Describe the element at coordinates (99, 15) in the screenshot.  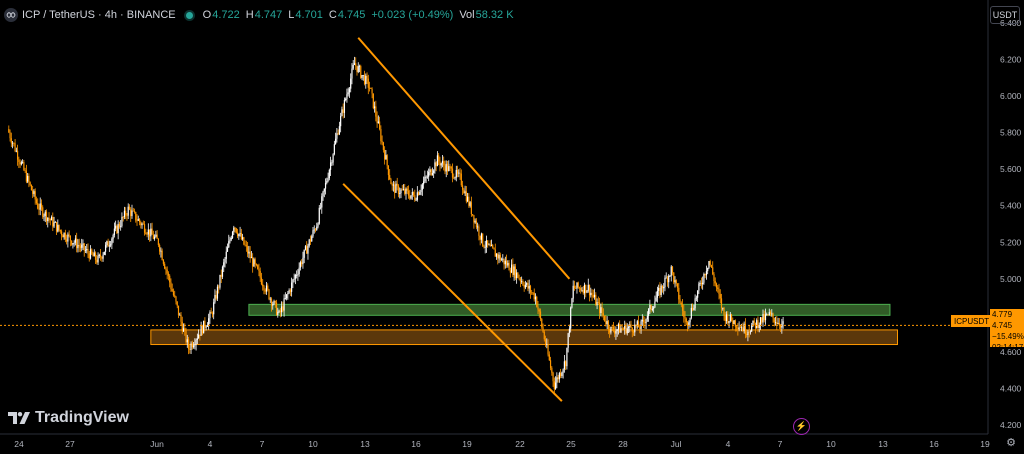
I see `symbol-title: ICP / TetherUS · 4h · BINANCE` at that location.